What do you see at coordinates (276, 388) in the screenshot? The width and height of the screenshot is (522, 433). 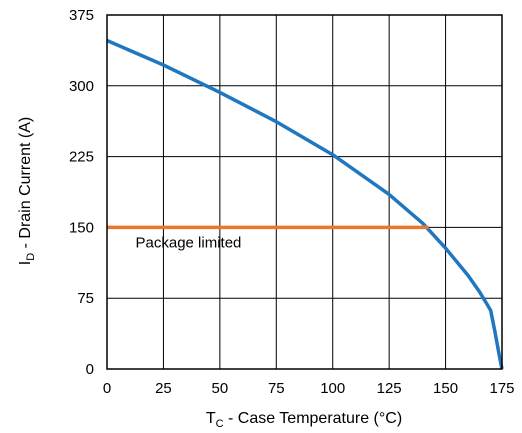 I see `x-tick-label: 75` at bounding box center [276, 388].